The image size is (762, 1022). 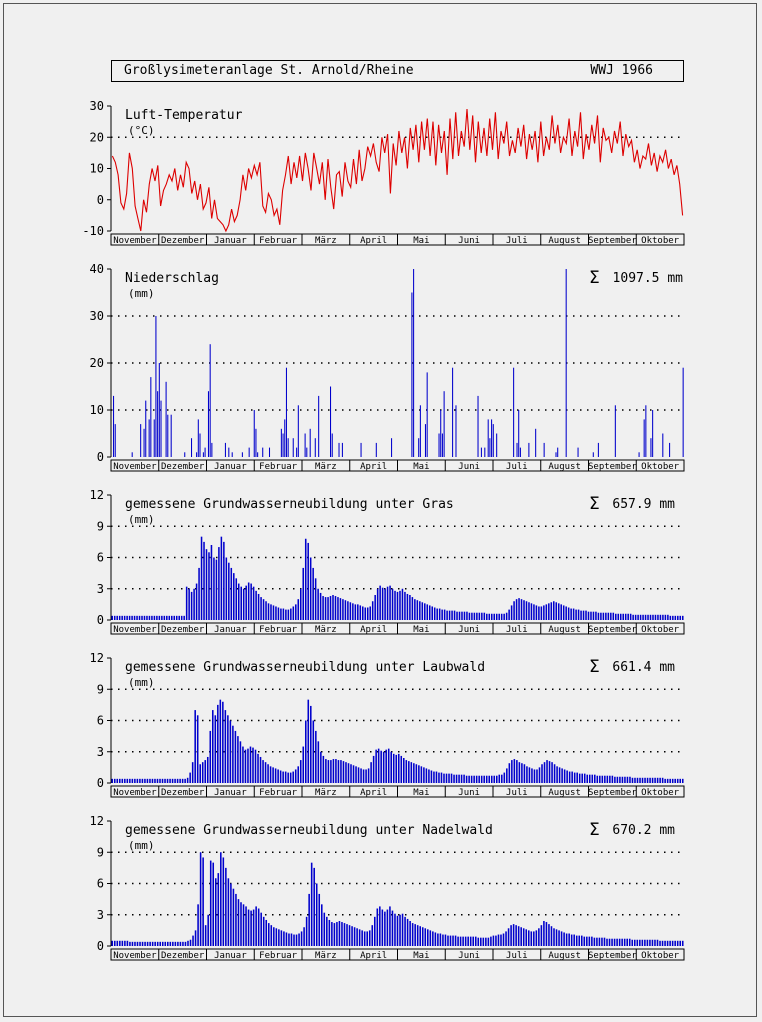 I want to click on y-tick-label: 40, so click(x=97, y=269).